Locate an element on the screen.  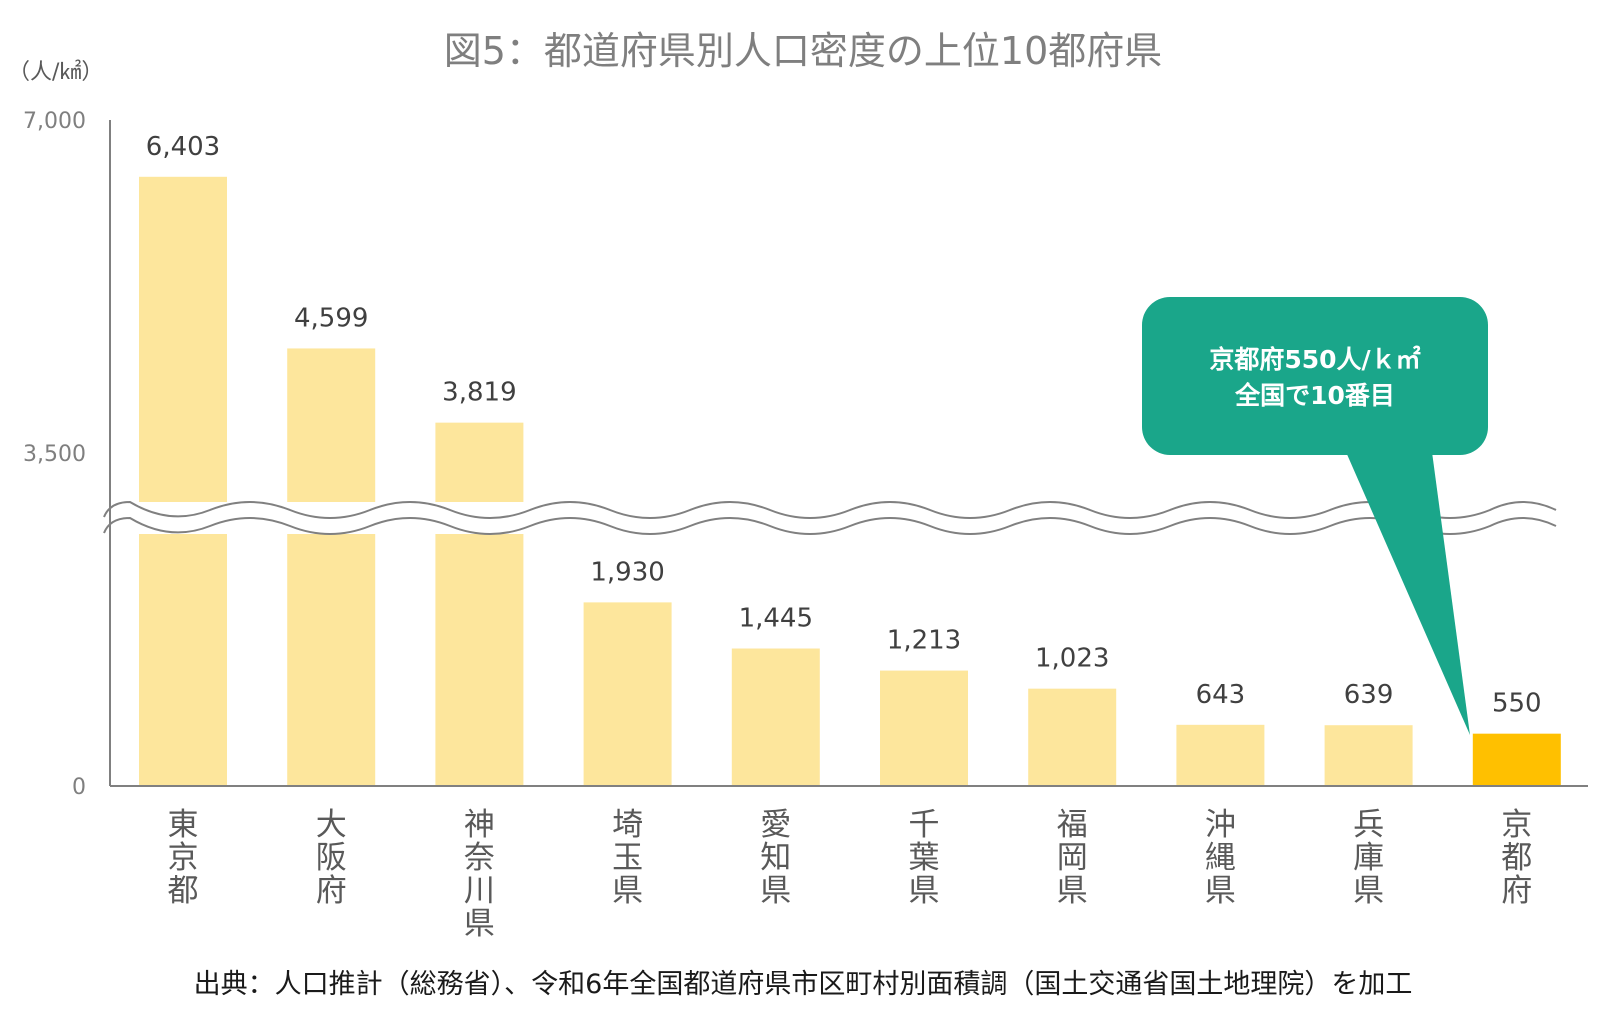
value-label-3: 3,819 is located at coordinates (479, 393).